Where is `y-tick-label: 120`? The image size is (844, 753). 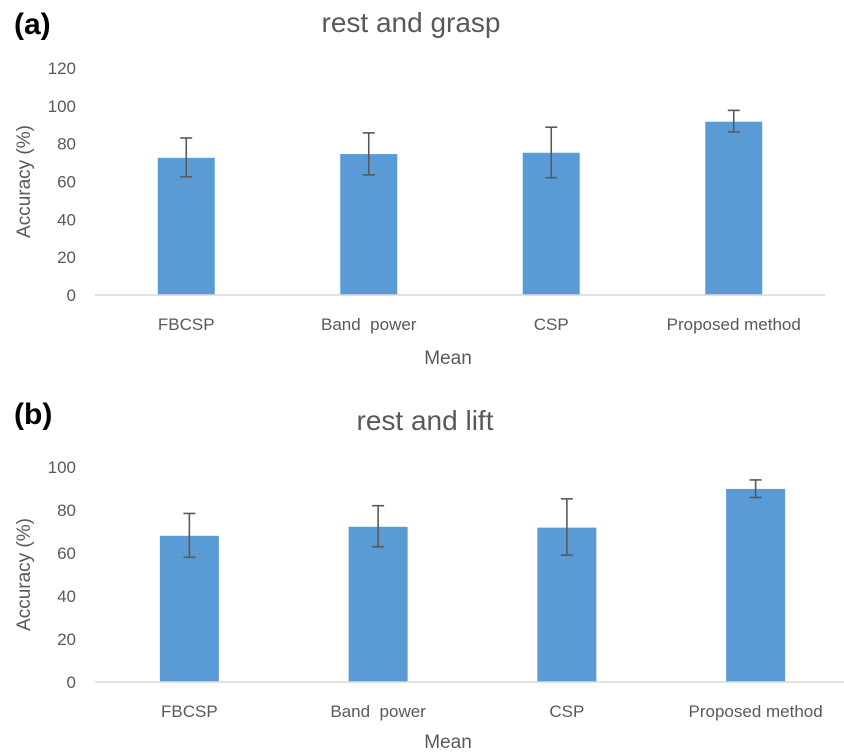
y-tick-label: 120 is located at coordinates (62, 68).